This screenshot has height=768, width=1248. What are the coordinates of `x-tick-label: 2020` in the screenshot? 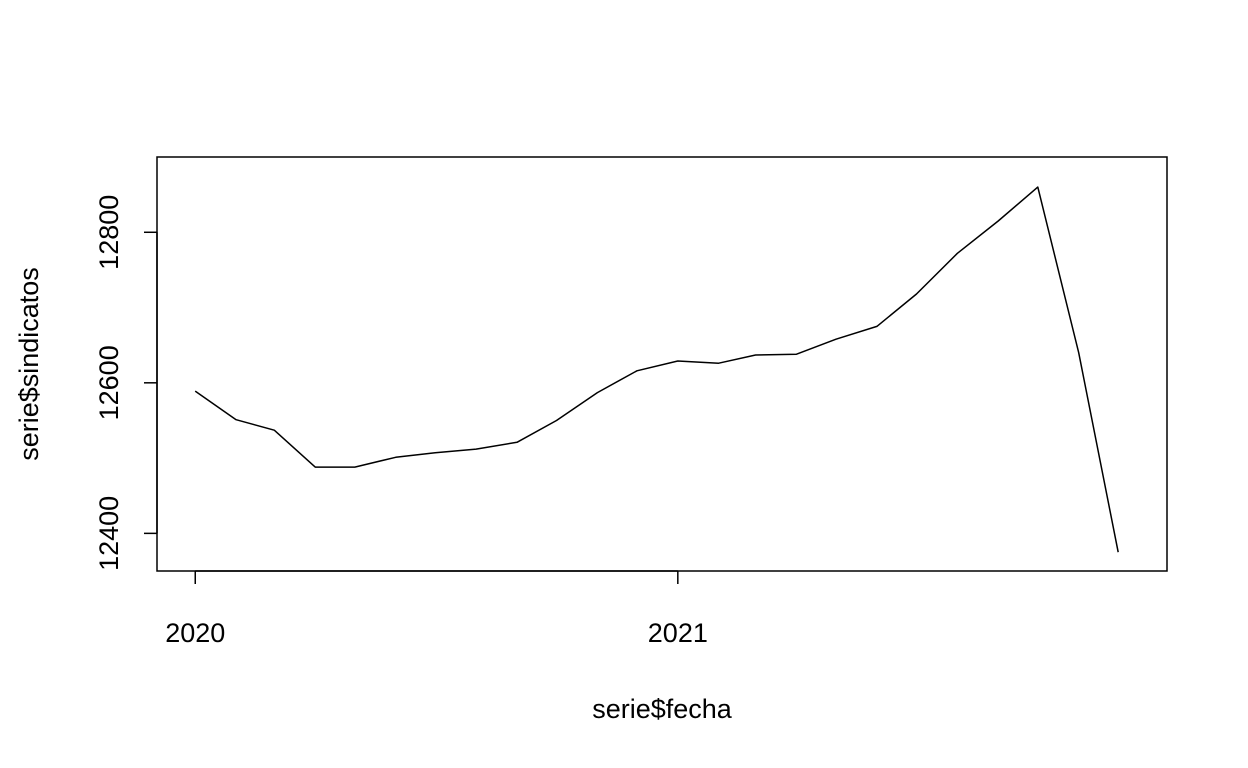 It's located at (195, 633).